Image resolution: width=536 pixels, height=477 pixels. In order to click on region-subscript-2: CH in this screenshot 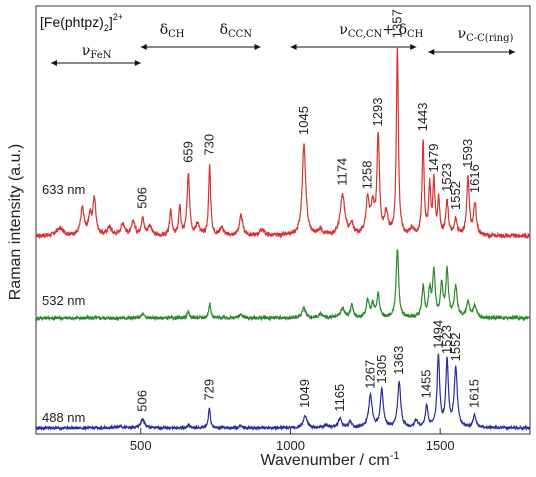, I will do `click(415, 34)`.